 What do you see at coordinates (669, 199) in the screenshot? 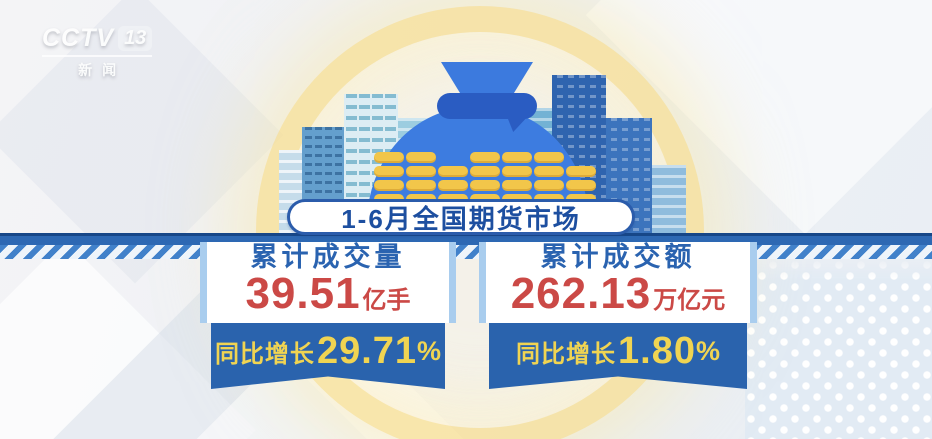
I see `building` at bounding box center [669, 199].